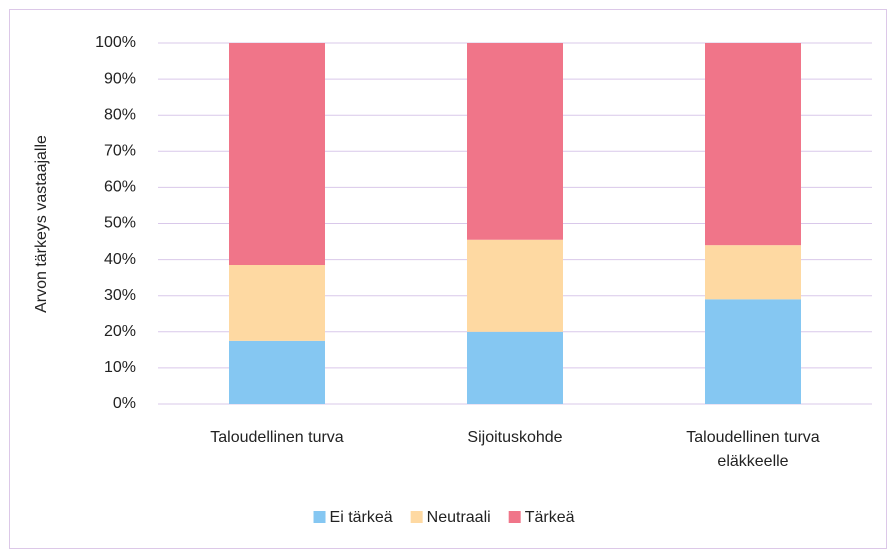  I want to click on y-axis-title: Arvon tärkeys vastaajalle, so click(41, 224).